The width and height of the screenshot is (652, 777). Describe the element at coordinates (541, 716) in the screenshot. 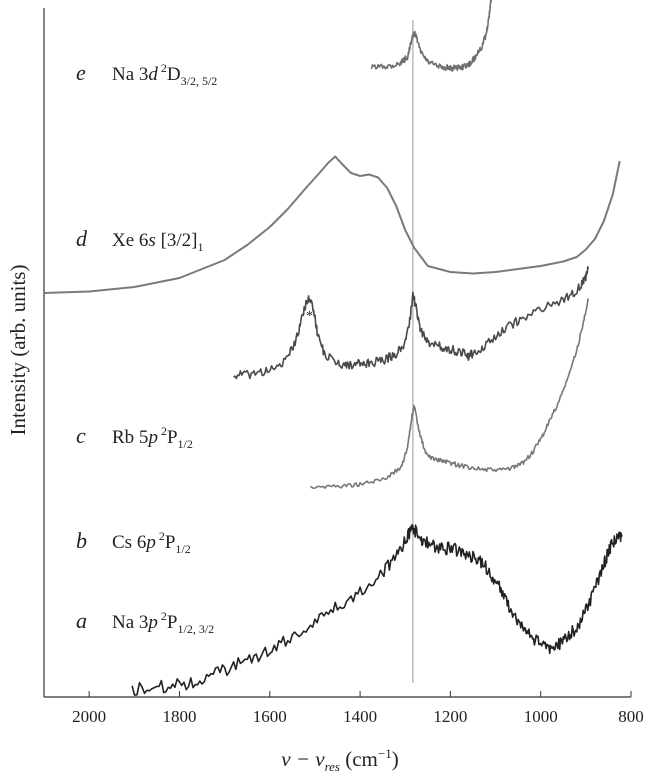

I see `x-tick-label: 1000` at that location.